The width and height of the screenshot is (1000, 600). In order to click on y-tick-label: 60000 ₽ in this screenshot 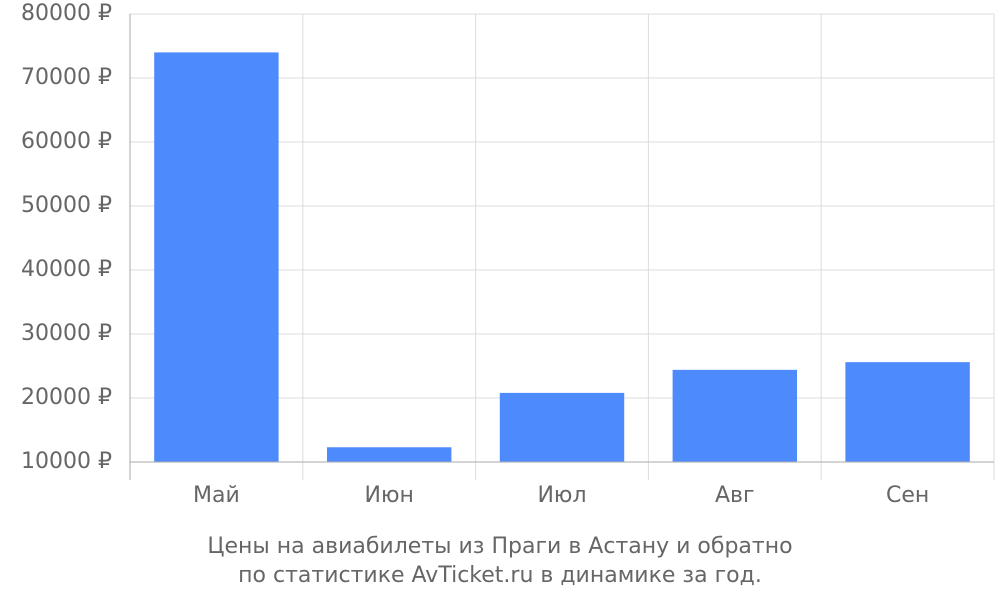, I will do `click(66, 141)`.